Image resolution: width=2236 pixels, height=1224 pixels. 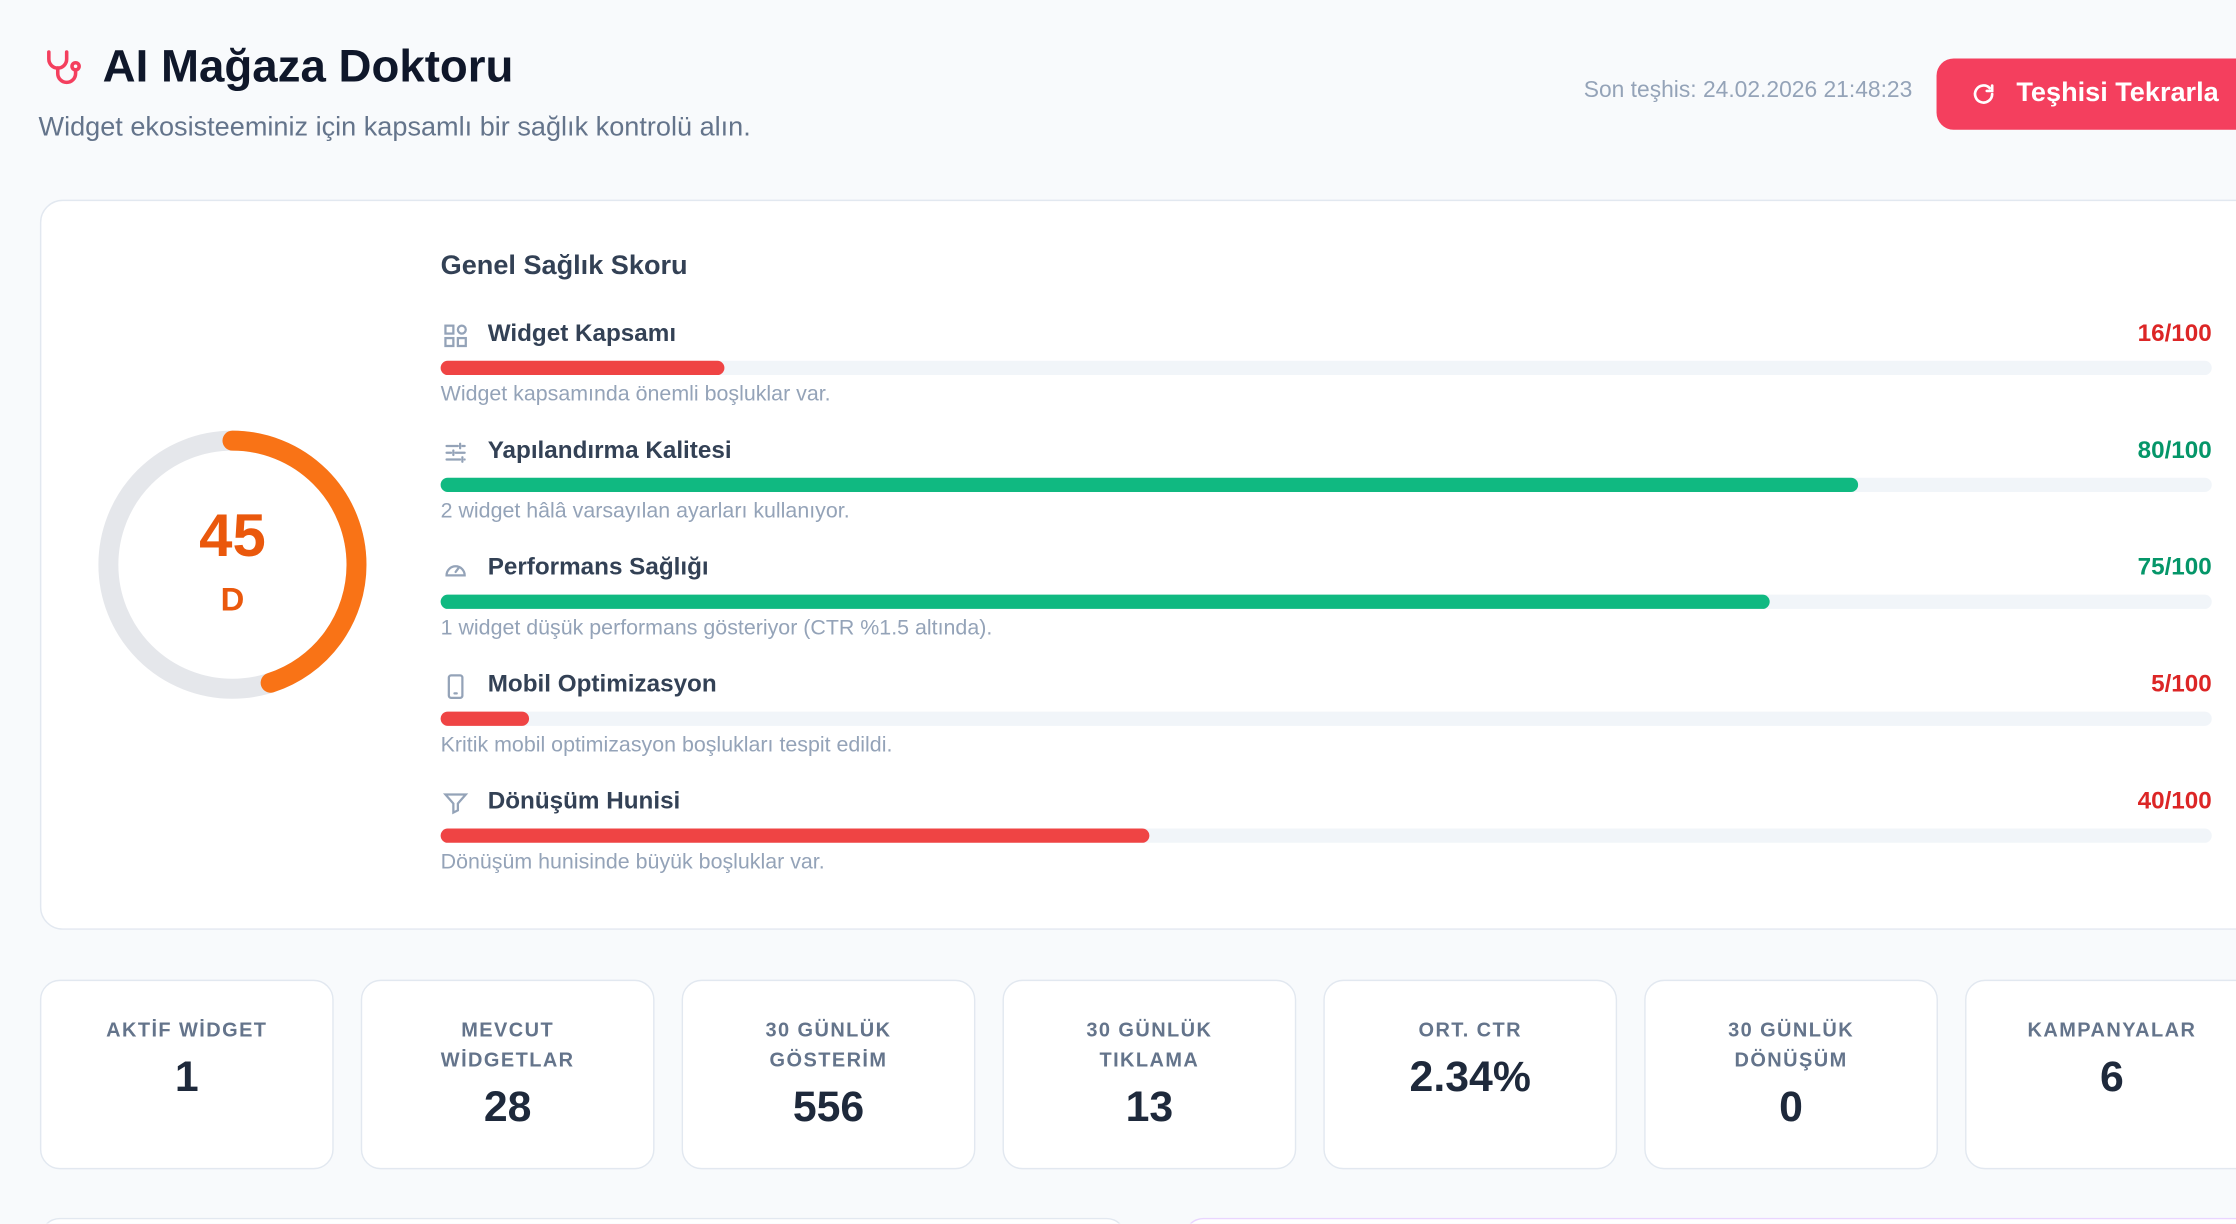 I want to click on stat-card: AKTİF WİDGET 1, so click(x=186, y=1074).